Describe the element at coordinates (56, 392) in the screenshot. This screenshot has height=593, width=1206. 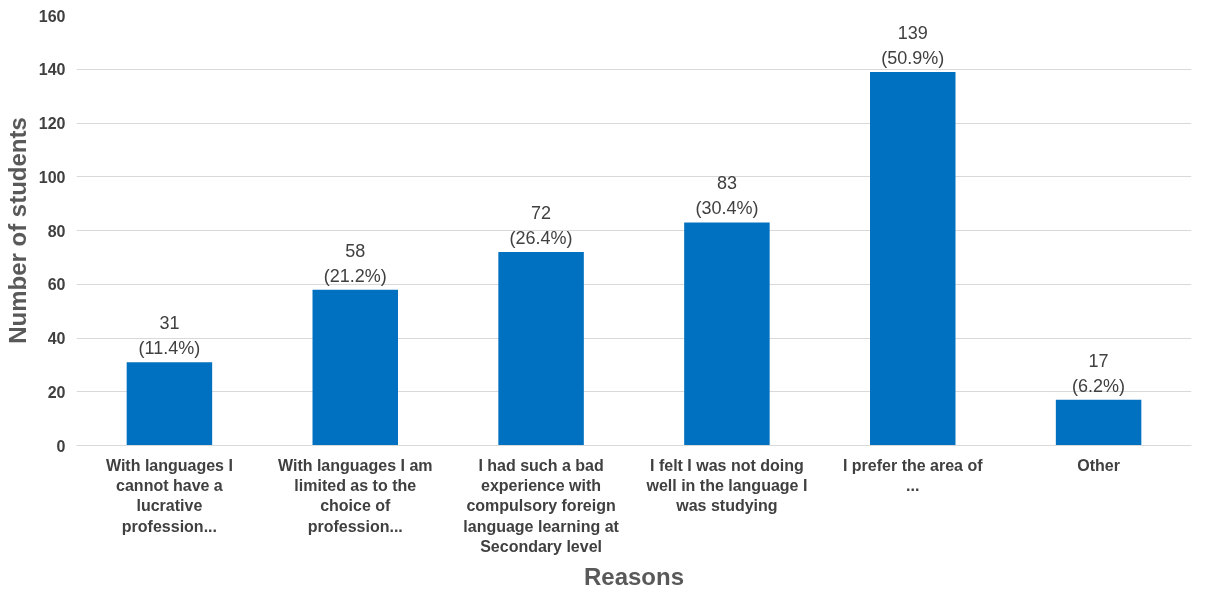
I see `y-tick-label: 20` at that location.